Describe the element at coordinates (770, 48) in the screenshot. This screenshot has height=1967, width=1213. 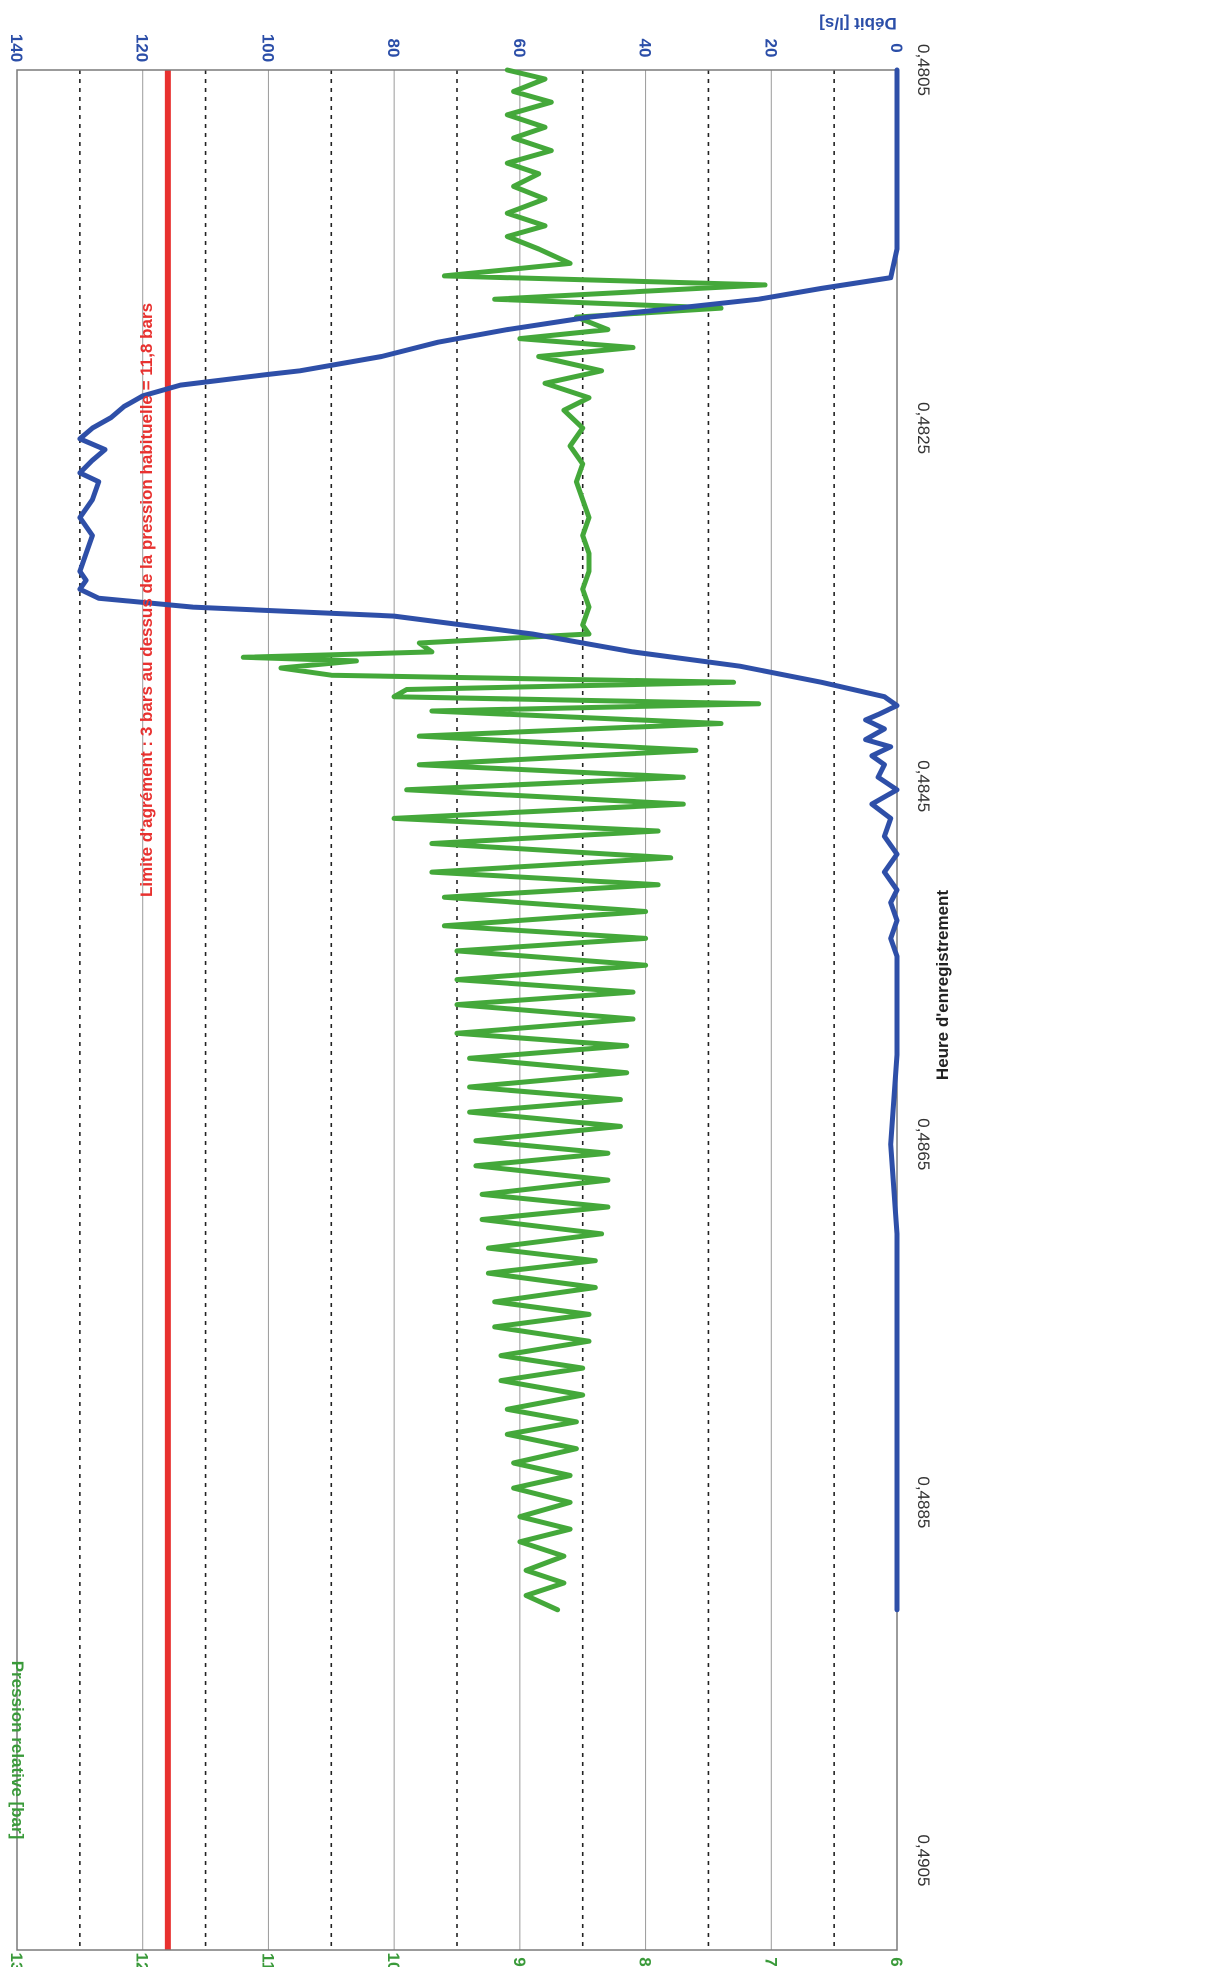
I see `debit-tick-label: 20` at that location.